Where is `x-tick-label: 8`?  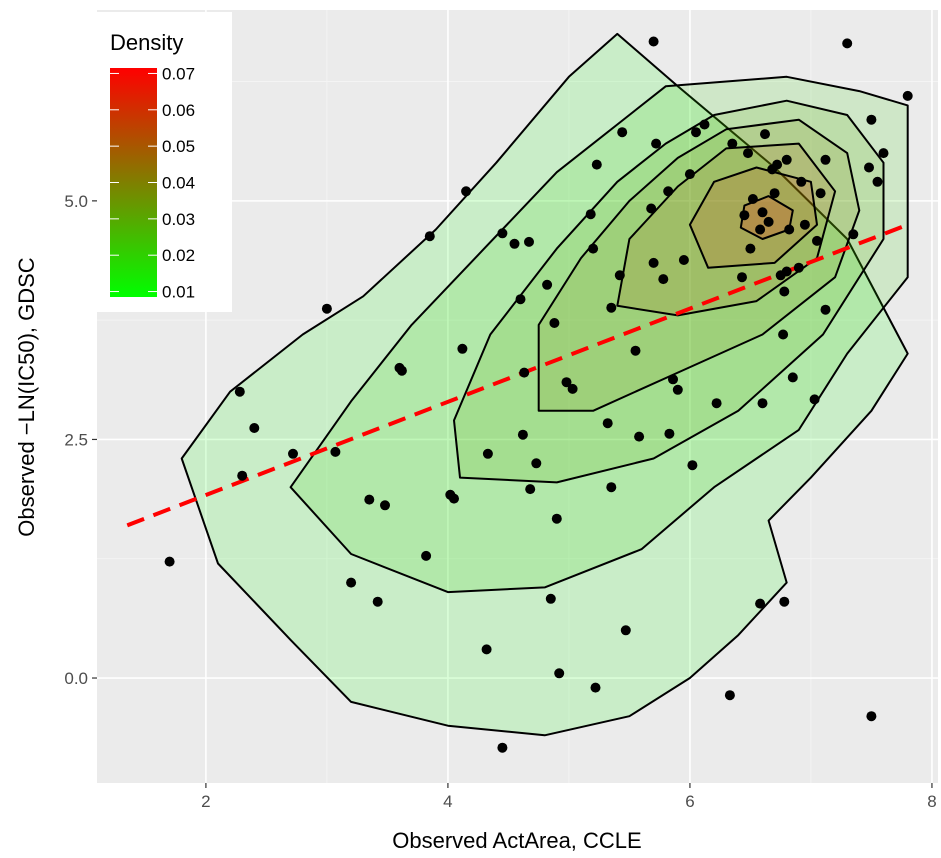
x-tick-label: 8 is located at coordinates (931, 801).